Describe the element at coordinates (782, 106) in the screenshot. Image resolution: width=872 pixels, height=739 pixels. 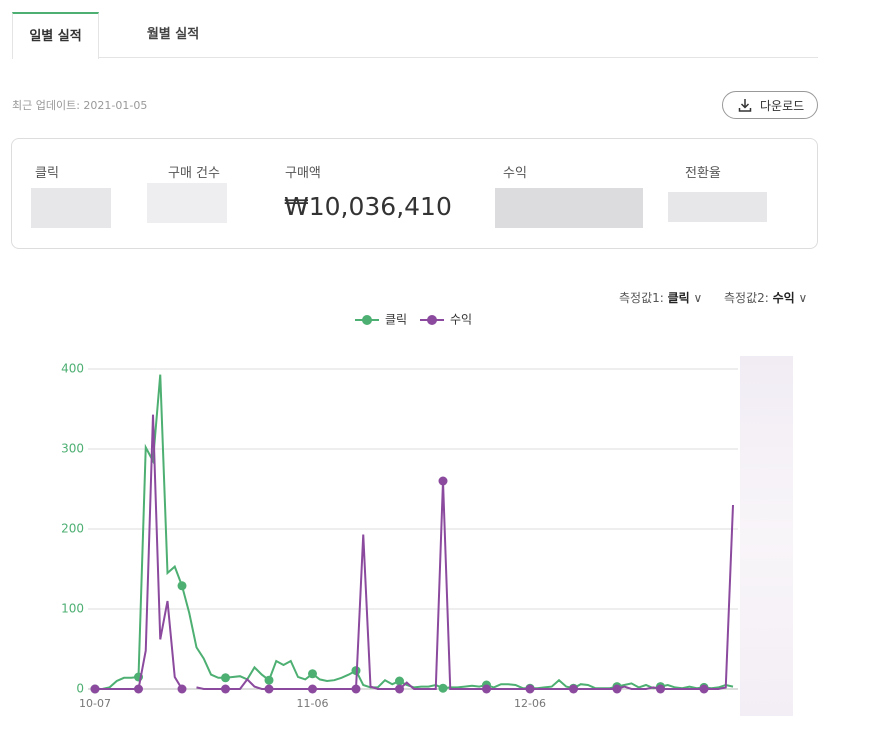
I see `download-label: 다운로드` at that location.